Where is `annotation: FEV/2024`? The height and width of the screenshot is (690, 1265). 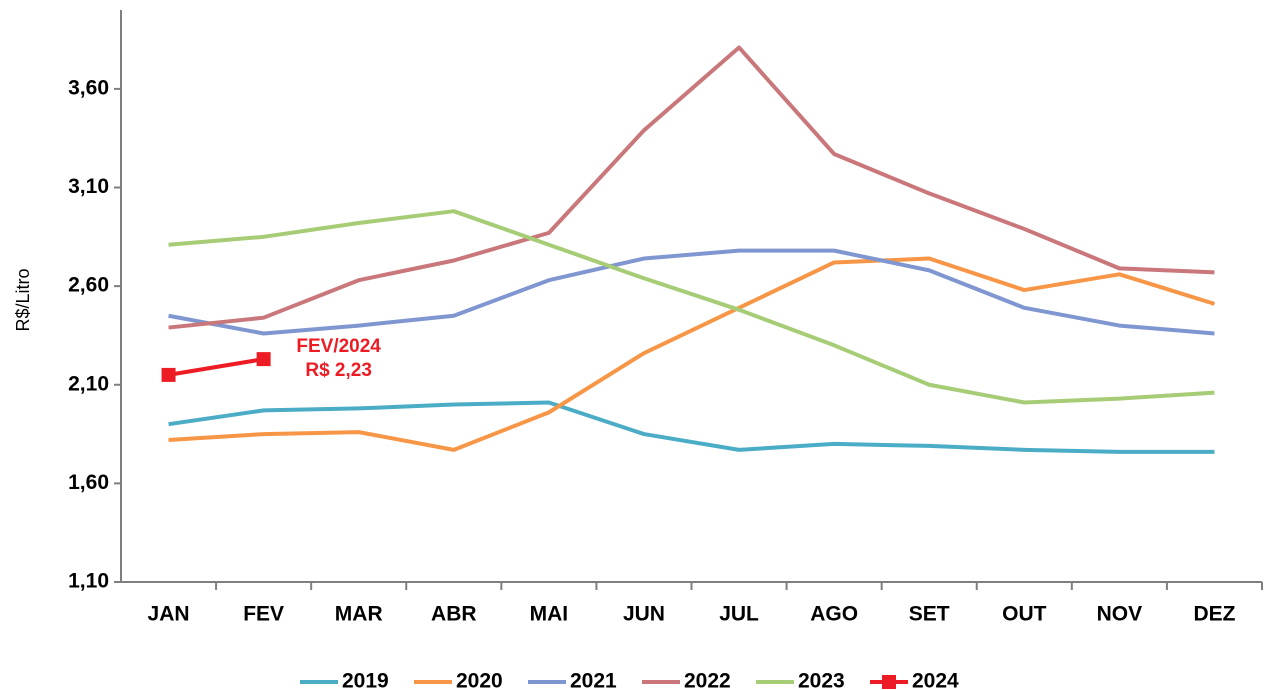
annotation: FEV/2024 is located at coordinates (338, 346).